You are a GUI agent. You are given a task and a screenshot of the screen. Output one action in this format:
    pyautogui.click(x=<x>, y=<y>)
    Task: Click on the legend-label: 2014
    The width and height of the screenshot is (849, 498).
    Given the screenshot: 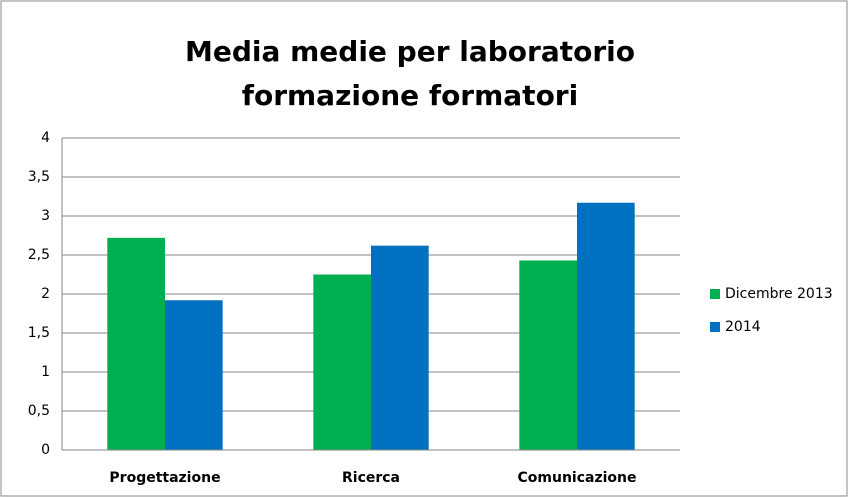 What is the action you would take?
    pyautogui.click(x=743, y=327)
    